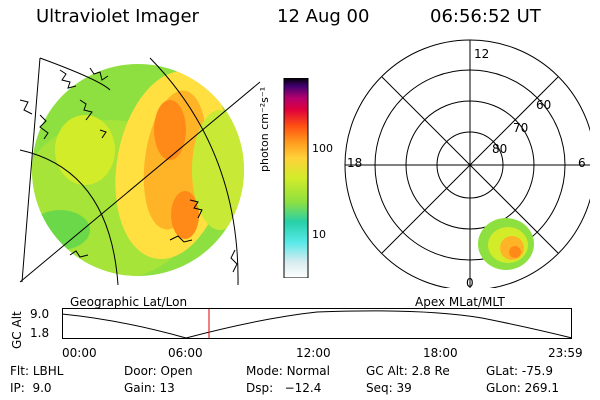 This screenshot has width=600, height=400. What do you see at coordinates (40, 333) in the screenshot?
I see `altitude-tick-1-8: 1.8` at bounding box center [40, 333].